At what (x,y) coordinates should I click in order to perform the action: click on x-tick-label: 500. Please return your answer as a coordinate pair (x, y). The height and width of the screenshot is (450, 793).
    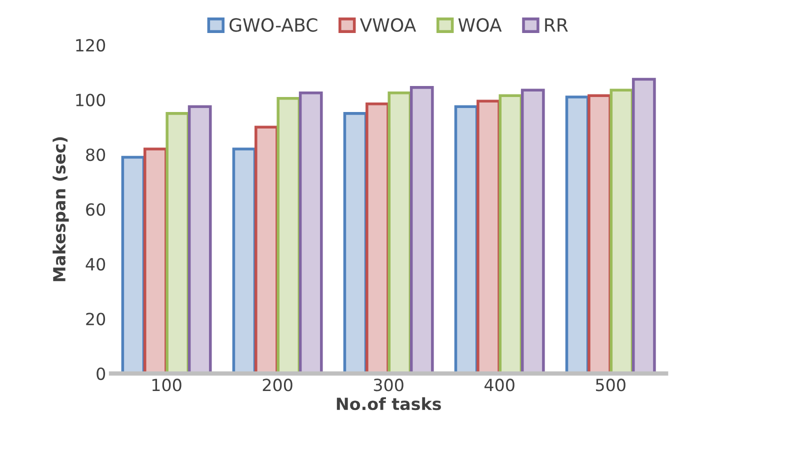
    Looking at the image, I should click on (611, 385).